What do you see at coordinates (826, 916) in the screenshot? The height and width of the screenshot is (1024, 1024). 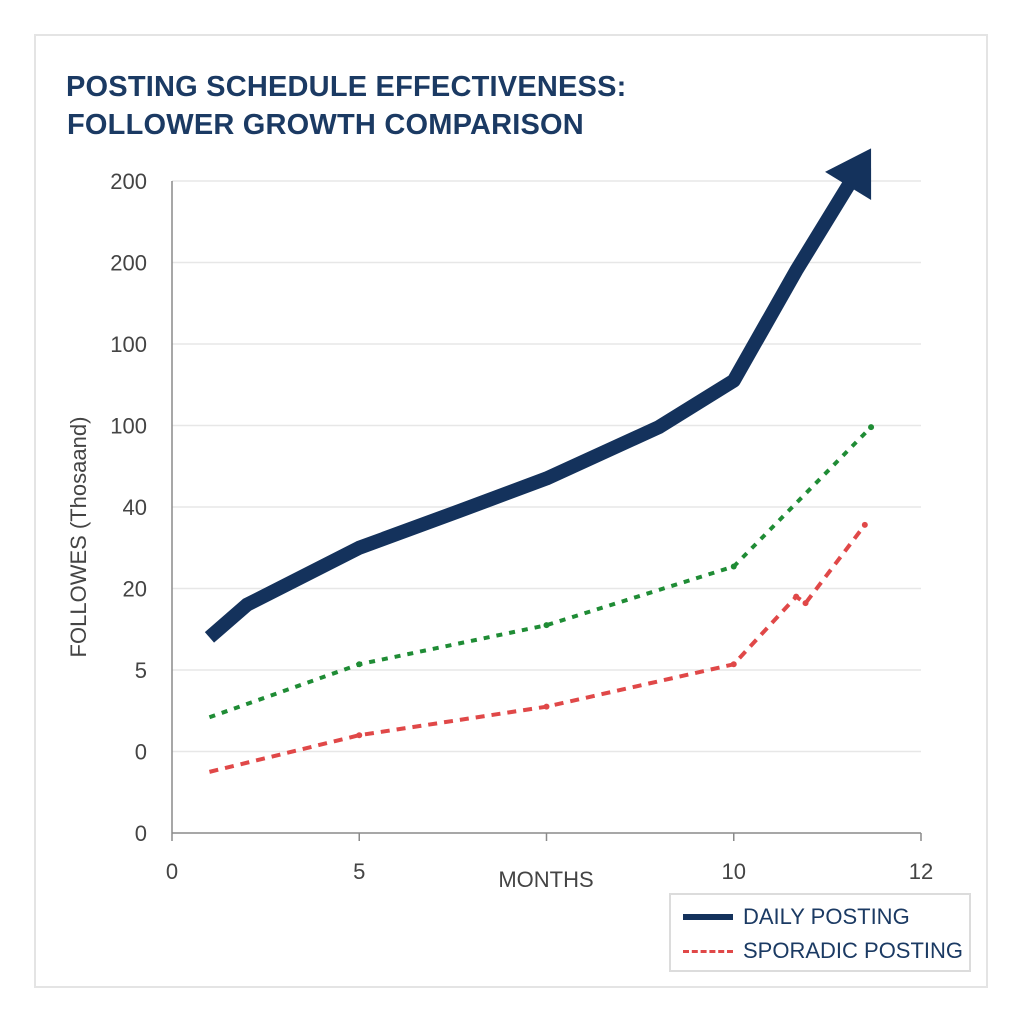 I see `legend-label-daily-posting: DAILY POSTING` at bounding box center [826, 916].